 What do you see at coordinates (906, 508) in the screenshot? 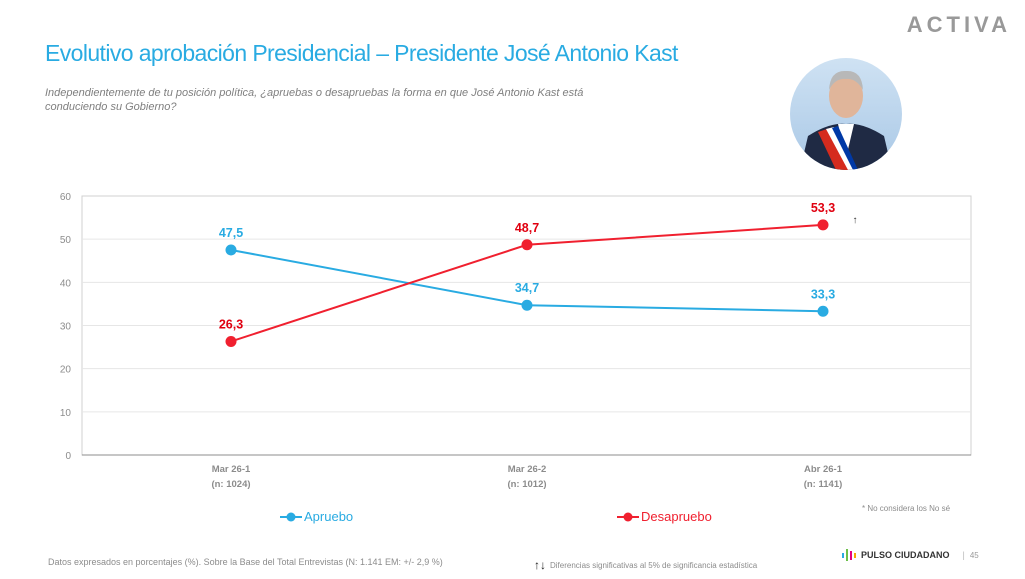
I see `no-se-note: * No considera los No sé` at bounding box center [906, 508].